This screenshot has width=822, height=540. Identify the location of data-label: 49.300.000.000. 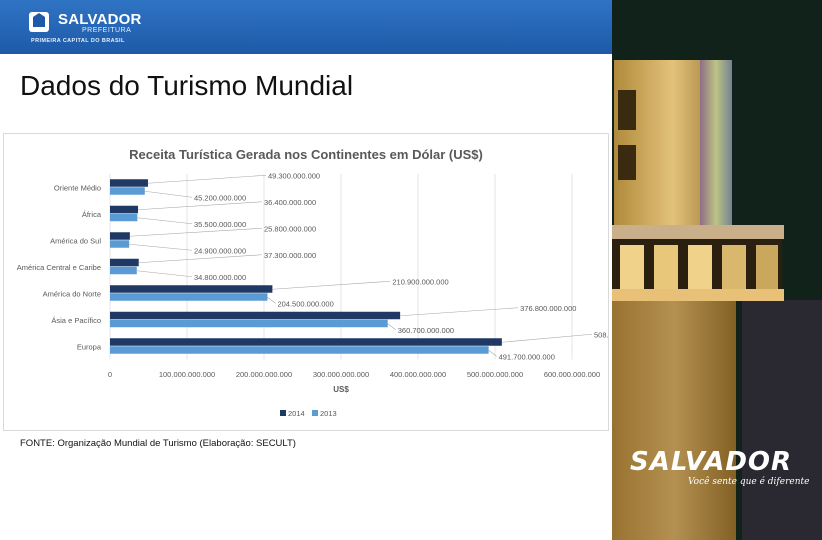
(294, 175).